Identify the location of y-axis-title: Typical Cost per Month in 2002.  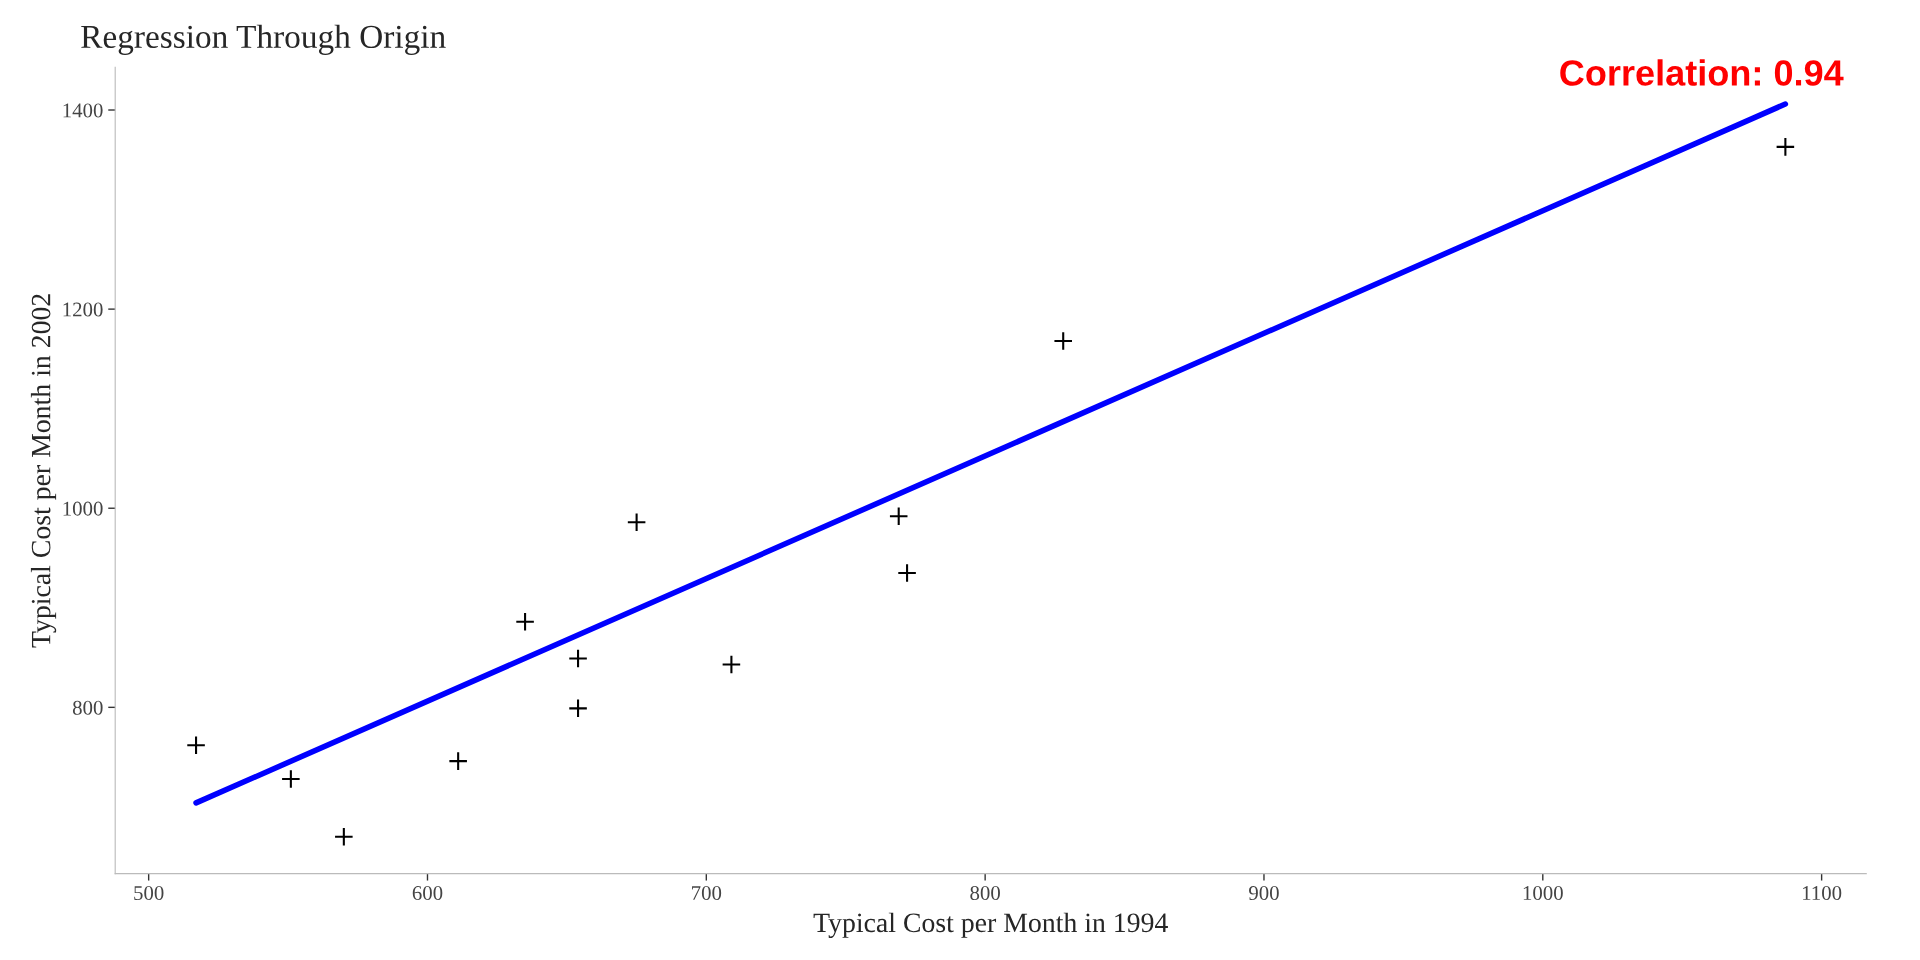
(43, 471).